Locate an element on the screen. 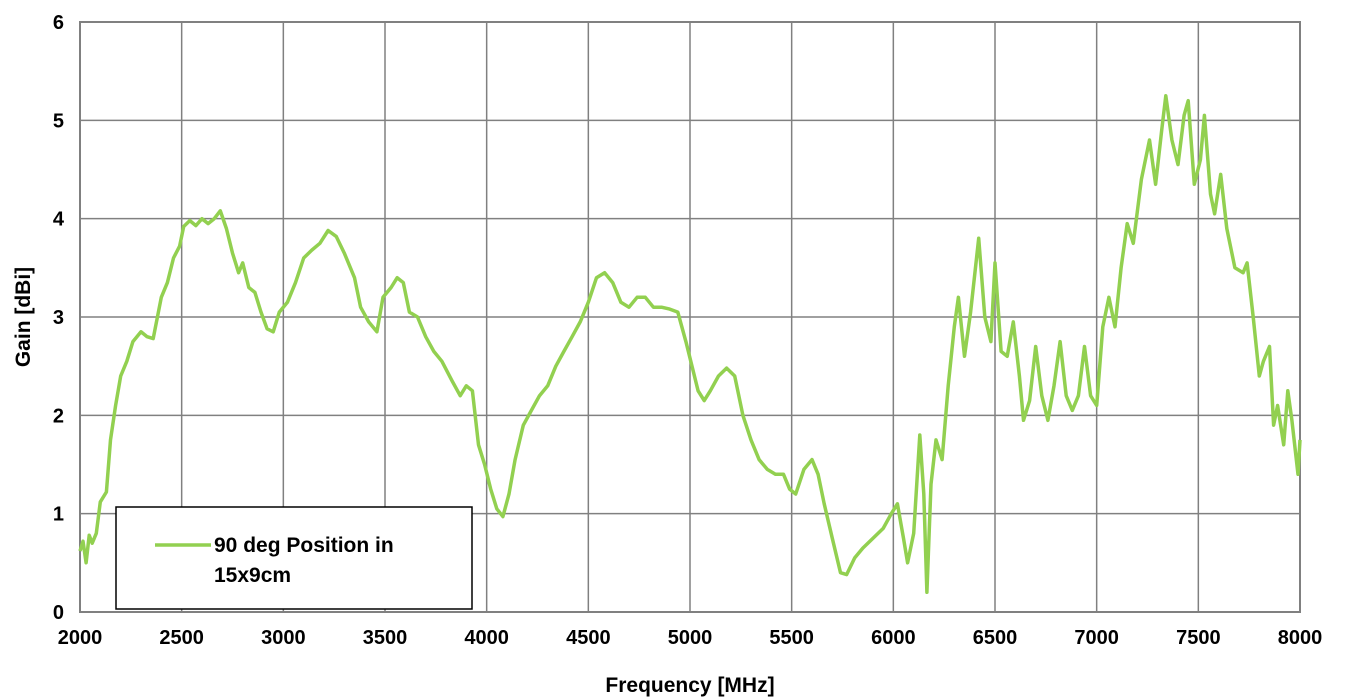 The width and height of the screenshot is (1349, 700). x-tick-label: 3000 is located at coordinates (283, 638).